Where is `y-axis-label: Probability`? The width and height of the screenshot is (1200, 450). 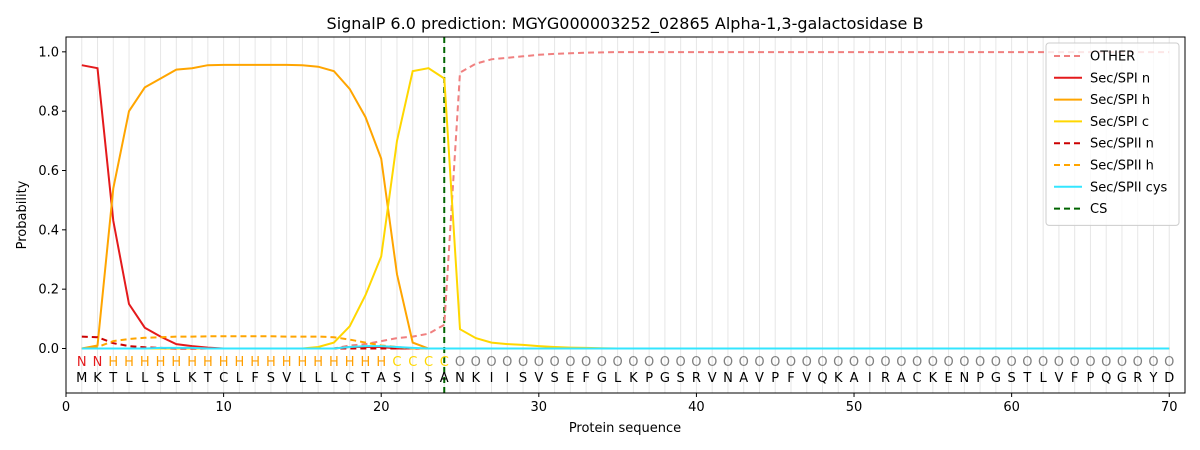
y-axis-label: Probability is located at coordinates (22, 214).